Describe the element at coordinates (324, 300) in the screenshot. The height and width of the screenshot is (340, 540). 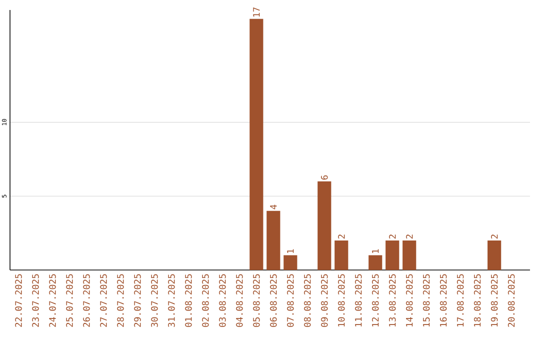
I see `x-tick-label: 09.08.2025` at that location.